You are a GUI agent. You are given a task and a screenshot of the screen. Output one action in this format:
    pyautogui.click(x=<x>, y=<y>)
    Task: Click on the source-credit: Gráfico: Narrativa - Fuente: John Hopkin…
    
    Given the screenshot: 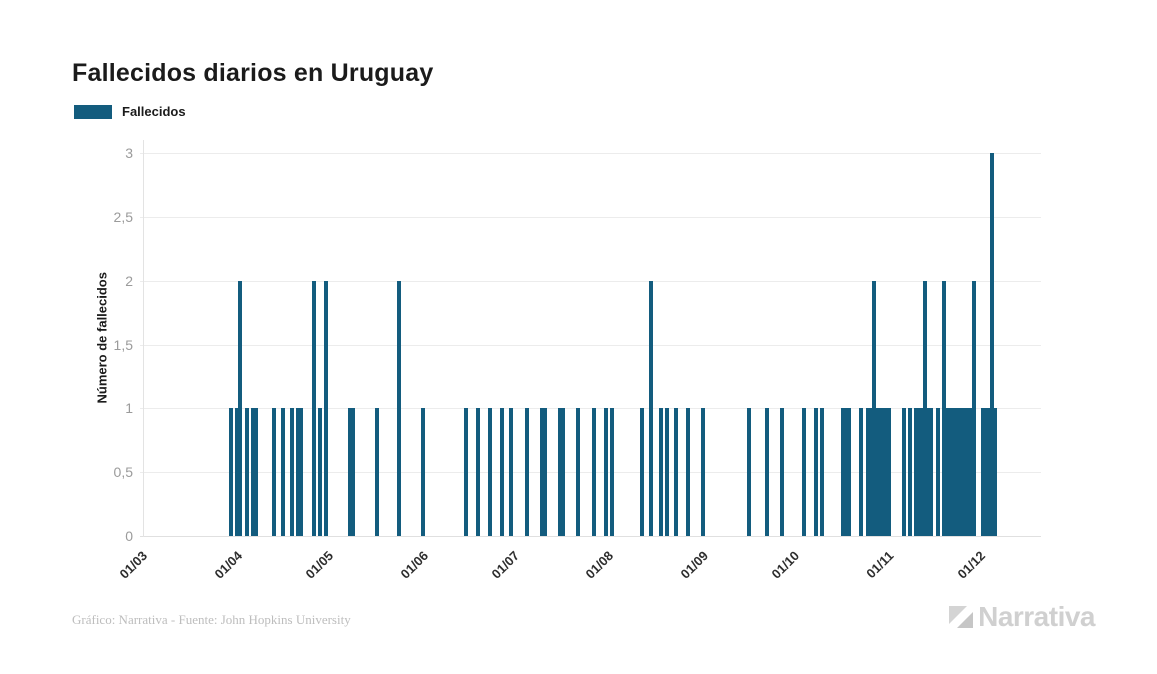 What is the action you would take?
    pyautogui.click(x=211, y=619)
    